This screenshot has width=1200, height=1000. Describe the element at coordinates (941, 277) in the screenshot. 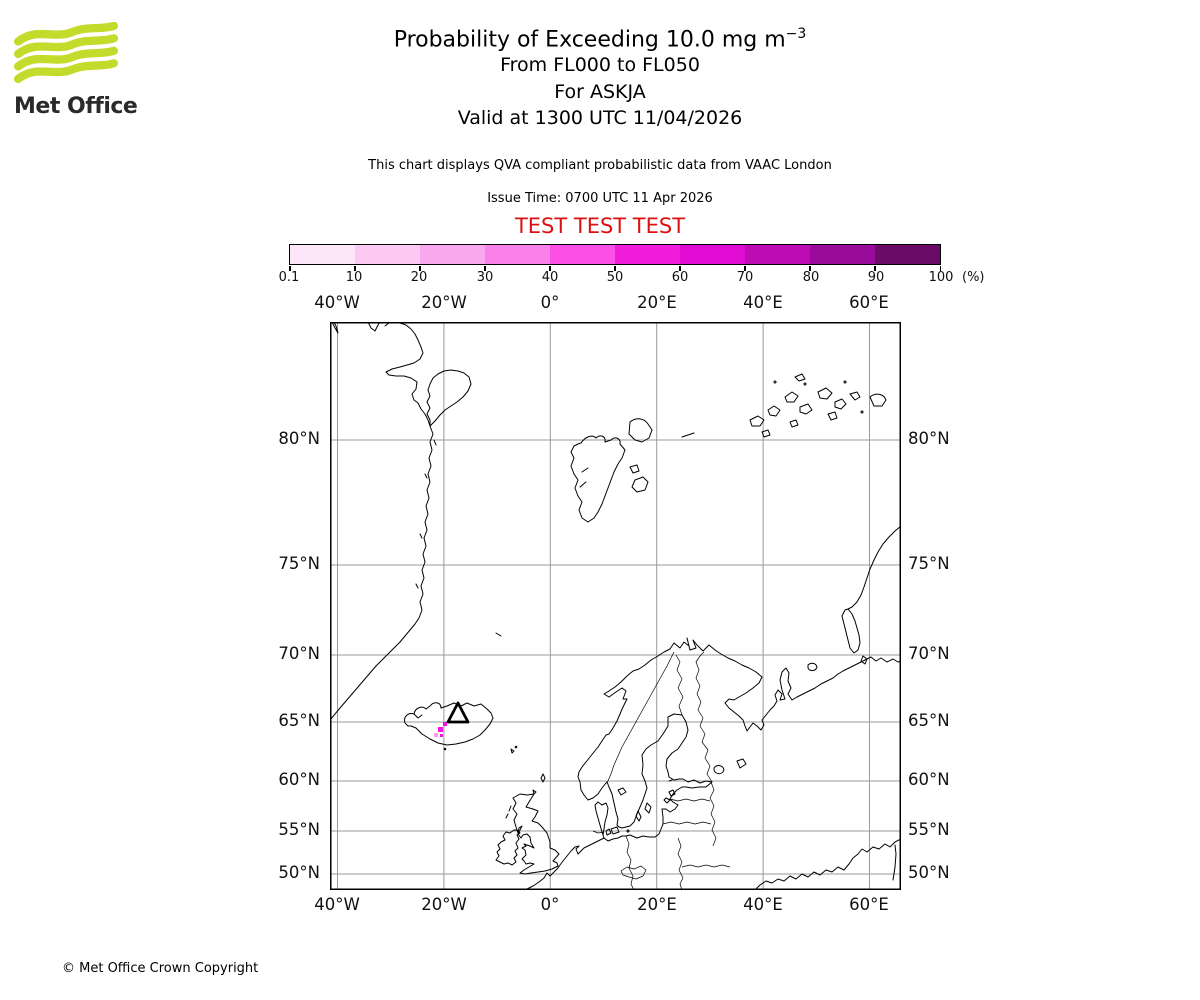

I see `colorbar-label: 100` at that location.